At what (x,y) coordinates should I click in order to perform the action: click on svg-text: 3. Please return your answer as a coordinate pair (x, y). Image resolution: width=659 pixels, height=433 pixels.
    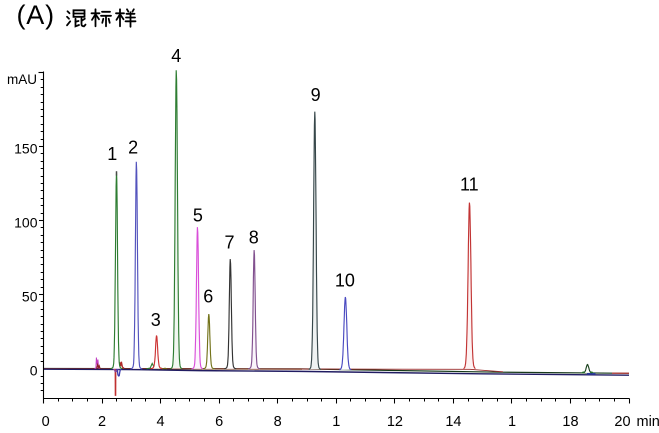
    Looking at the image, I should click on (156, 320).